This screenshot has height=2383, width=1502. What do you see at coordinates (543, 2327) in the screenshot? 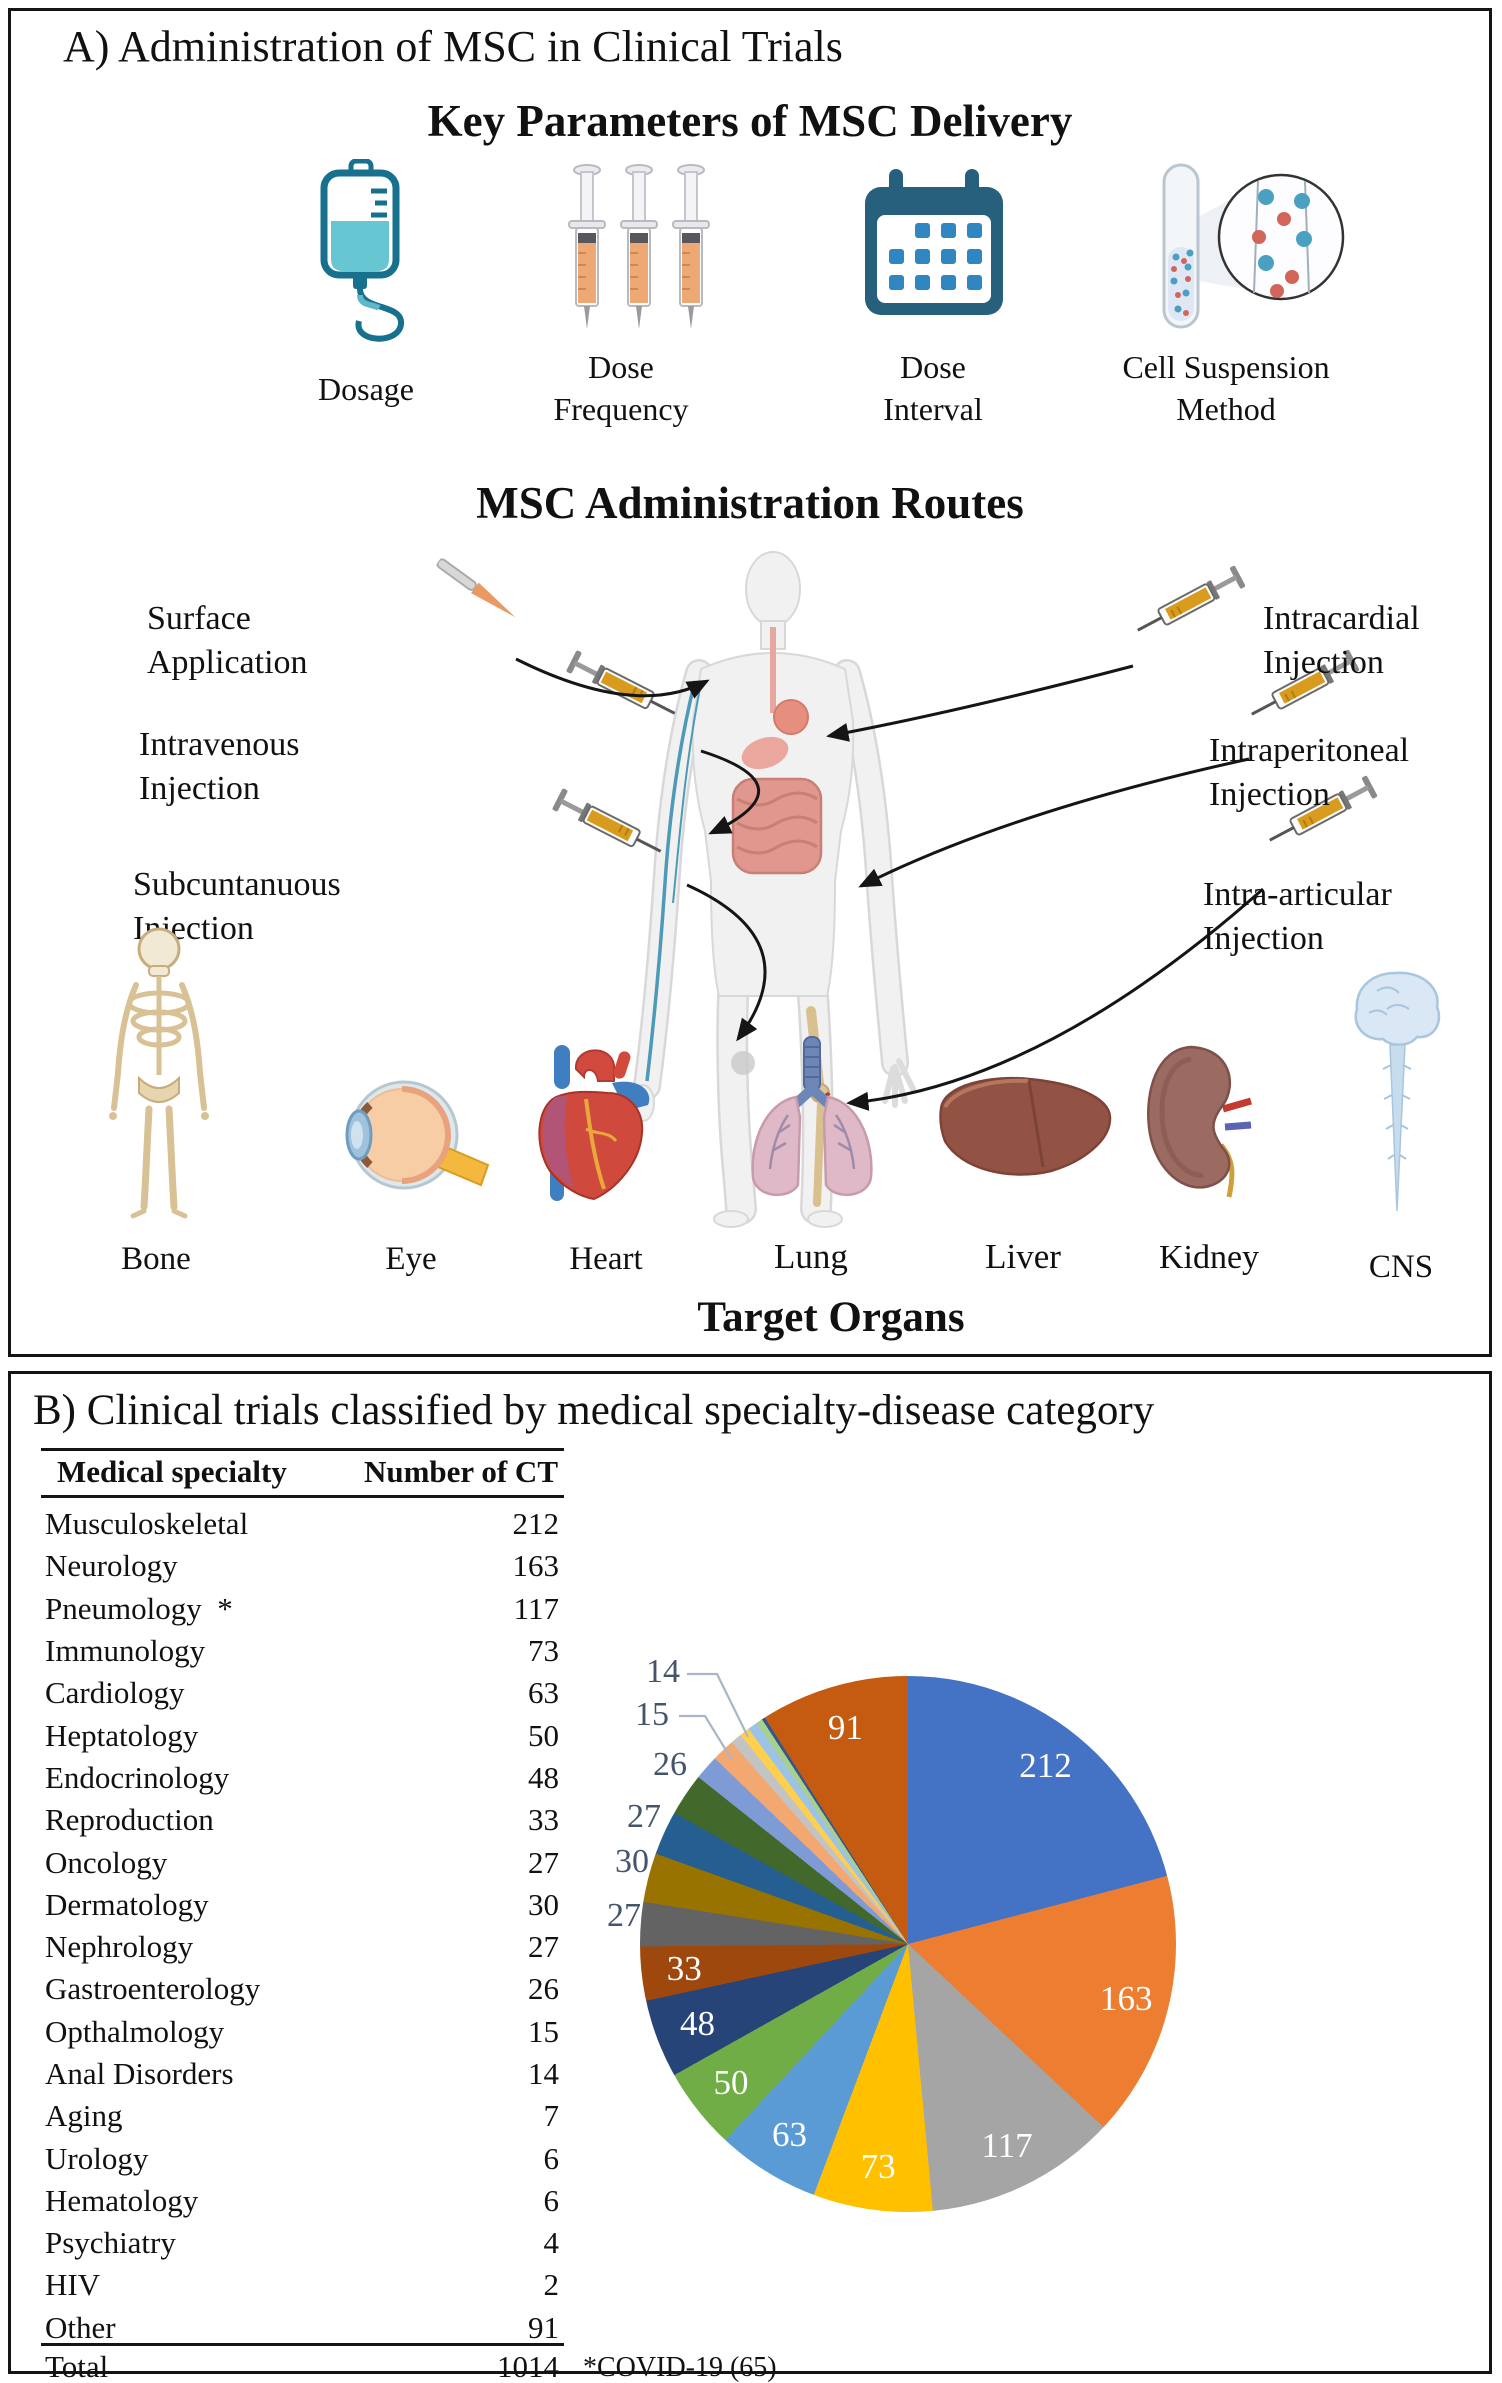
I see `specialty-count: 91` at bounding box center [543, 2327].